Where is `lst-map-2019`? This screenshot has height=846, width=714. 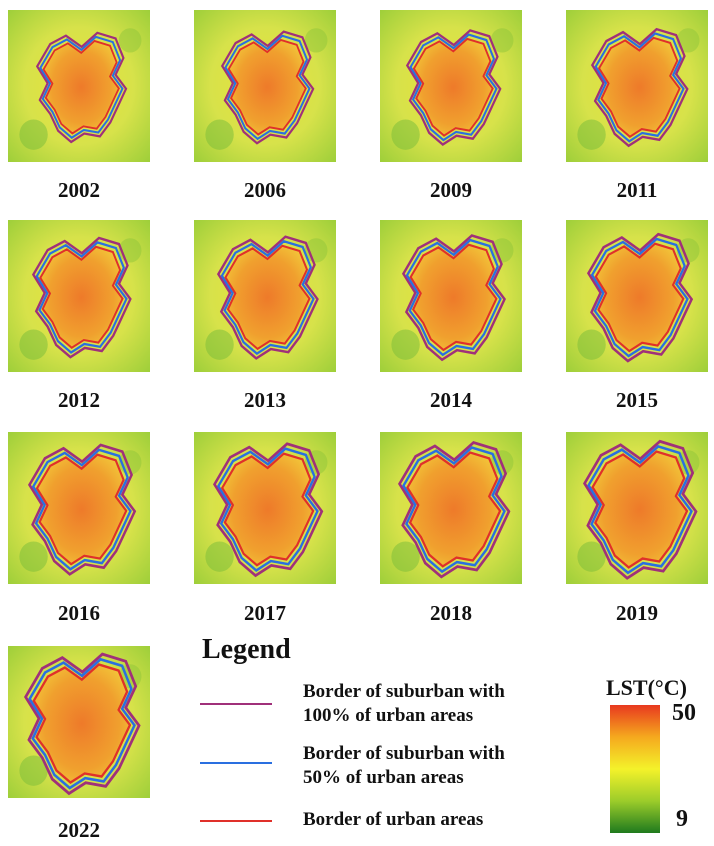
lst-map-2019 is located at coordinates (637, 508).